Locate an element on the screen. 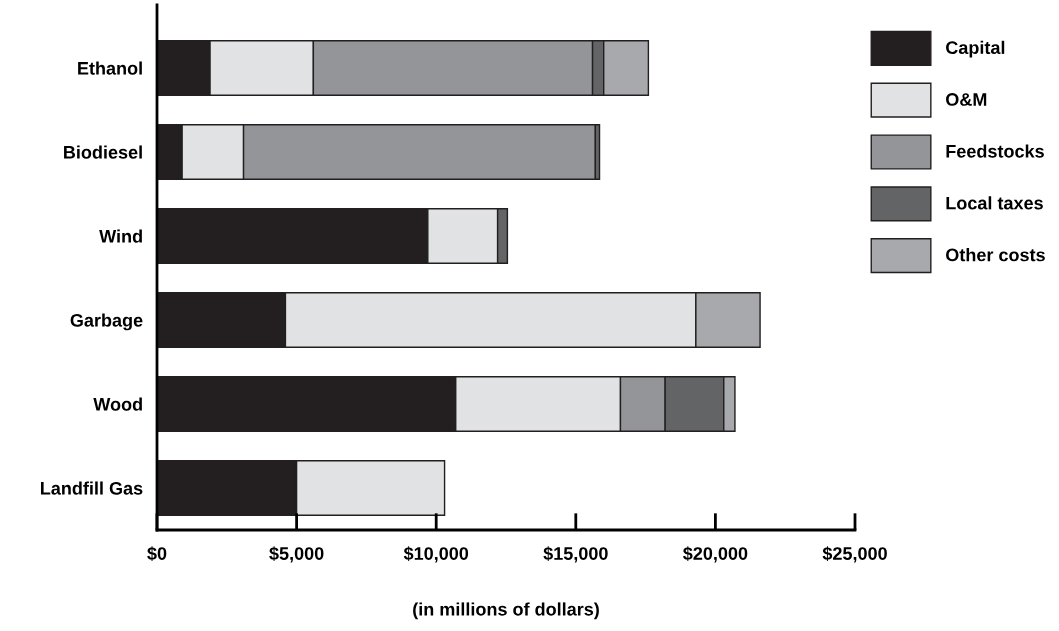 This screenshot has height=631, width=1059. y-tick-label: Wood is located at coordinates (117, 404).